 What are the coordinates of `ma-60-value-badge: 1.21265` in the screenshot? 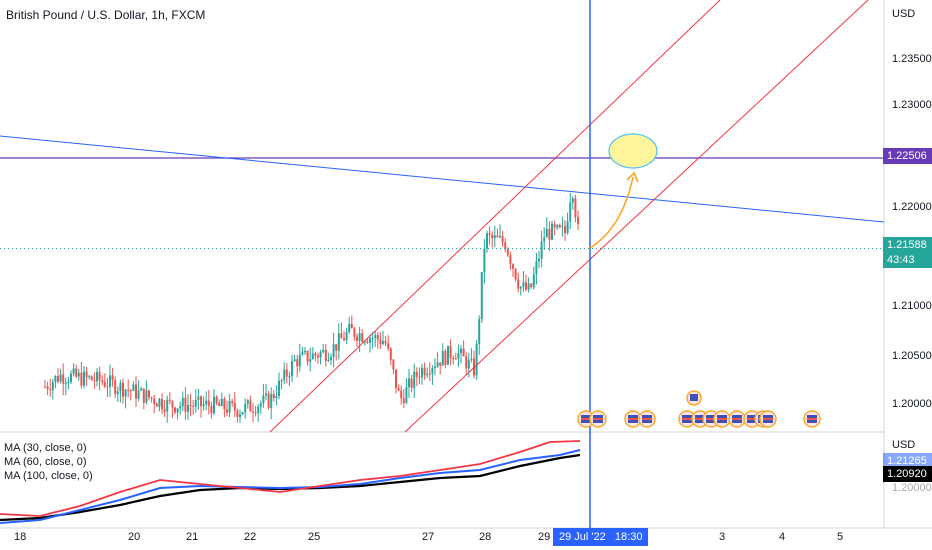 It's located at (907, 461).